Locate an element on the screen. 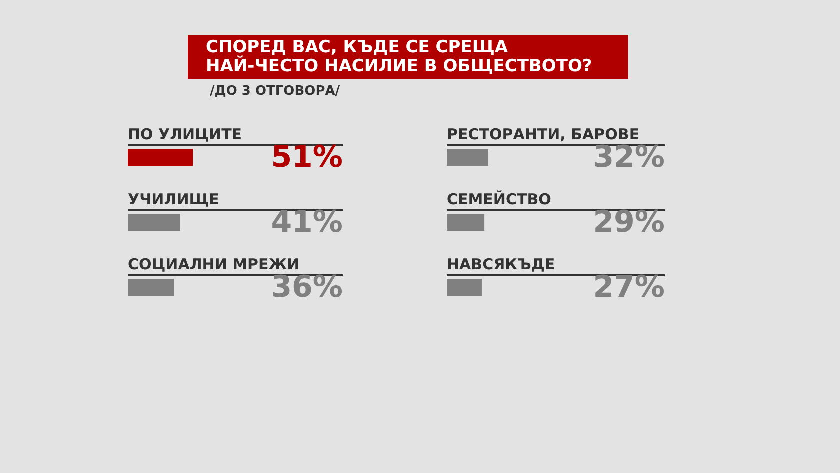 Image resolution: width=840 pixels, height=473 pixels. y-tick-label: УЧИЛИЩЕ is located at coordinates (174, 199).